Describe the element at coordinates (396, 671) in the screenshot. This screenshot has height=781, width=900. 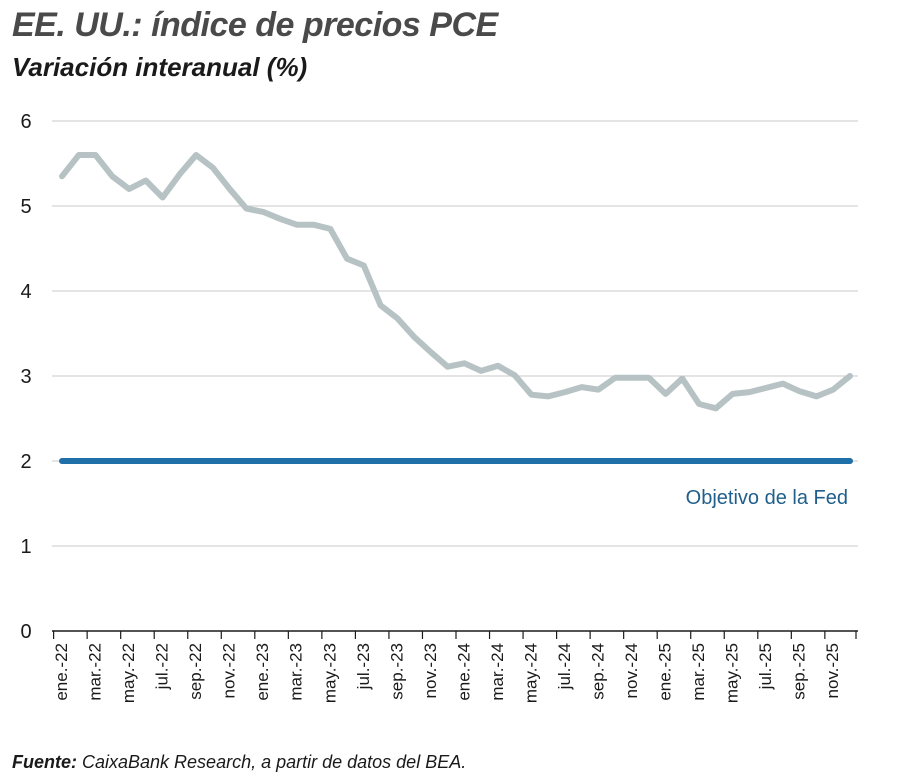
I see `x-tick-label-20: sep.-23` at that location.